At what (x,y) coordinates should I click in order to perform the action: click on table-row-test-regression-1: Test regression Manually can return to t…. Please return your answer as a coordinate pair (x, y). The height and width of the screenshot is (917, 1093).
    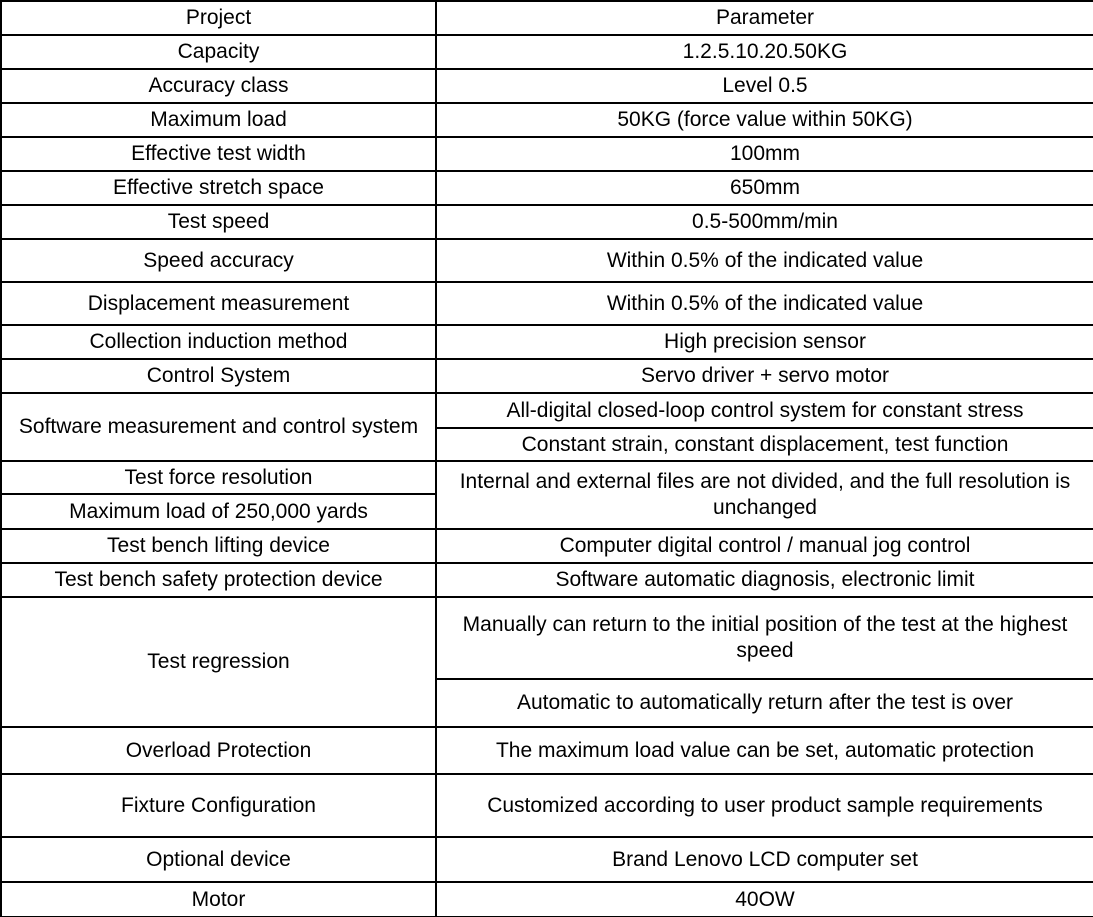
    Looking at the image, I should click on (546, 662).